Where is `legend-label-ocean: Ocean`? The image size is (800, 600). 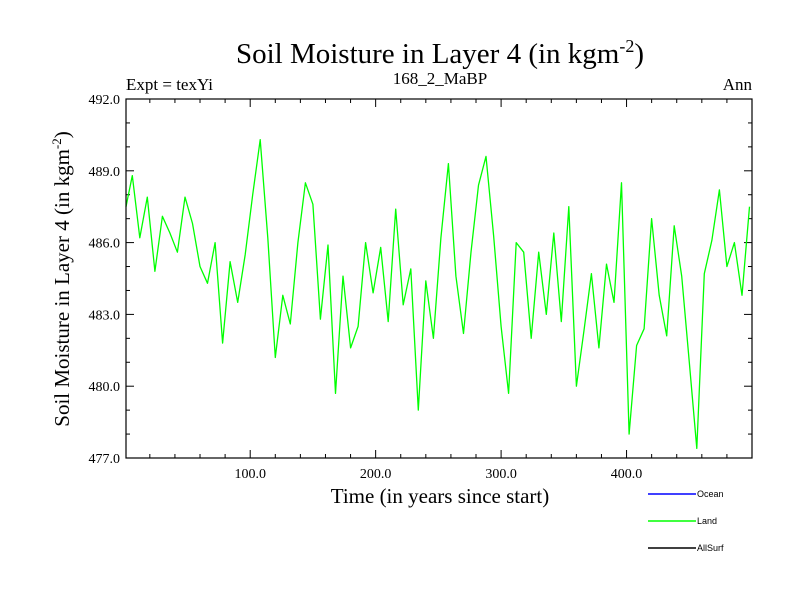
legend-label-ocean: Ocean is located at coordinates (710, 494).